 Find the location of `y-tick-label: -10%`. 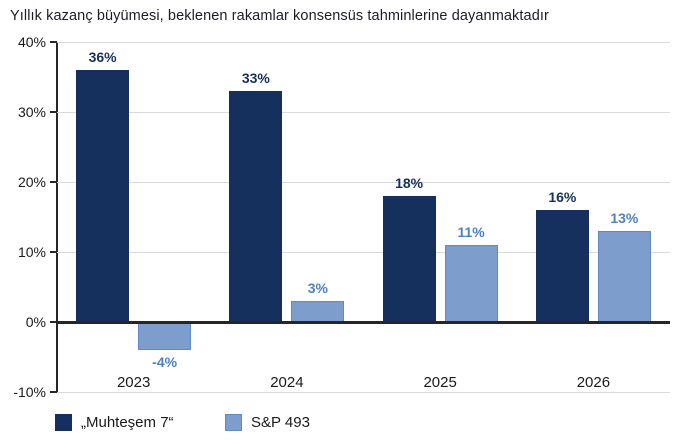

y-tick-label: -10% is located at coordinates (29, 392).